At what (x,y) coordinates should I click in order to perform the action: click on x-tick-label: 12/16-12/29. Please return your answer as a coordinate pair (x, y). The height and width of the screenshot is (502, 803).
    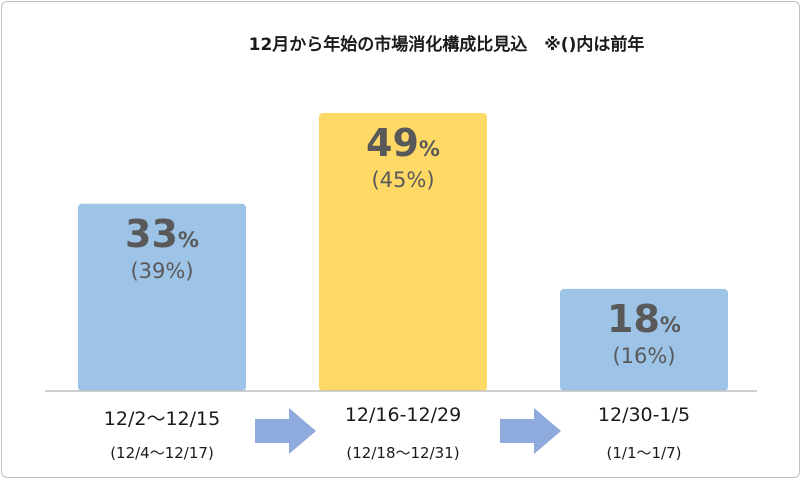
    Looking at the image, I should click on (403, 415).